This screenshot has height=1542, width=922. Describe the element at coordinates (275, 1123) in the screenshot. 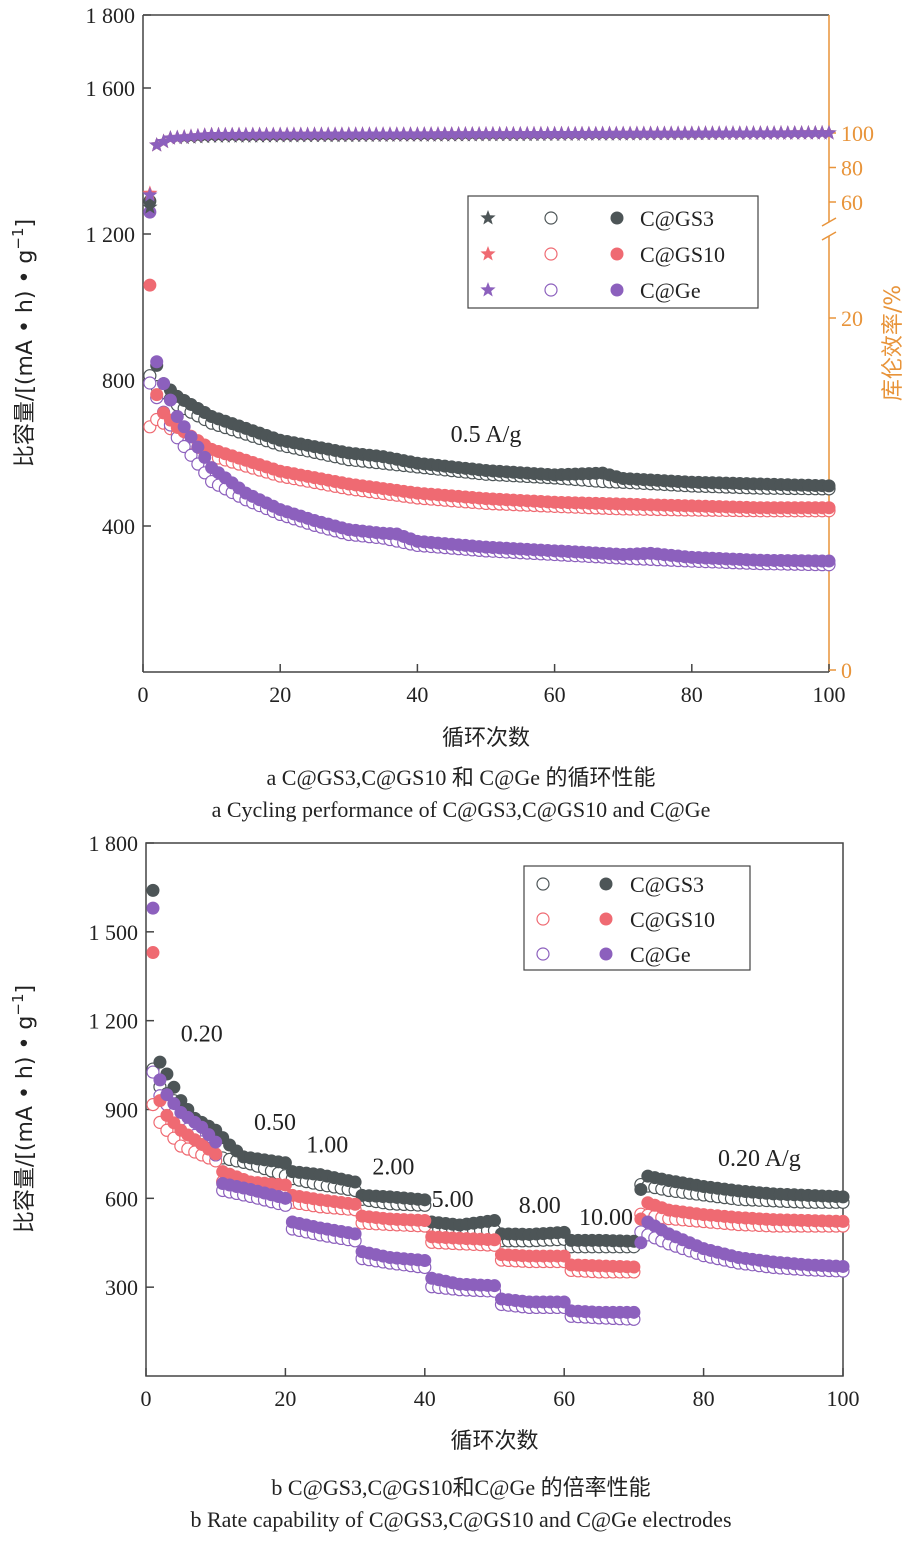

I see `panel-b-rate-label: 0.50` at that location.